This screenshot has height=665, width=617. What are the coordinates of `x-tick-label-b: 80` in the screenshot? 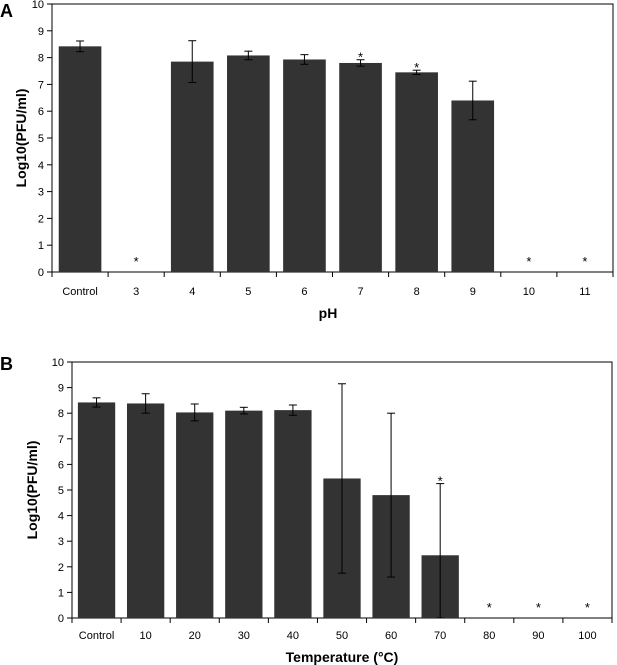 It's located at (489, 636).